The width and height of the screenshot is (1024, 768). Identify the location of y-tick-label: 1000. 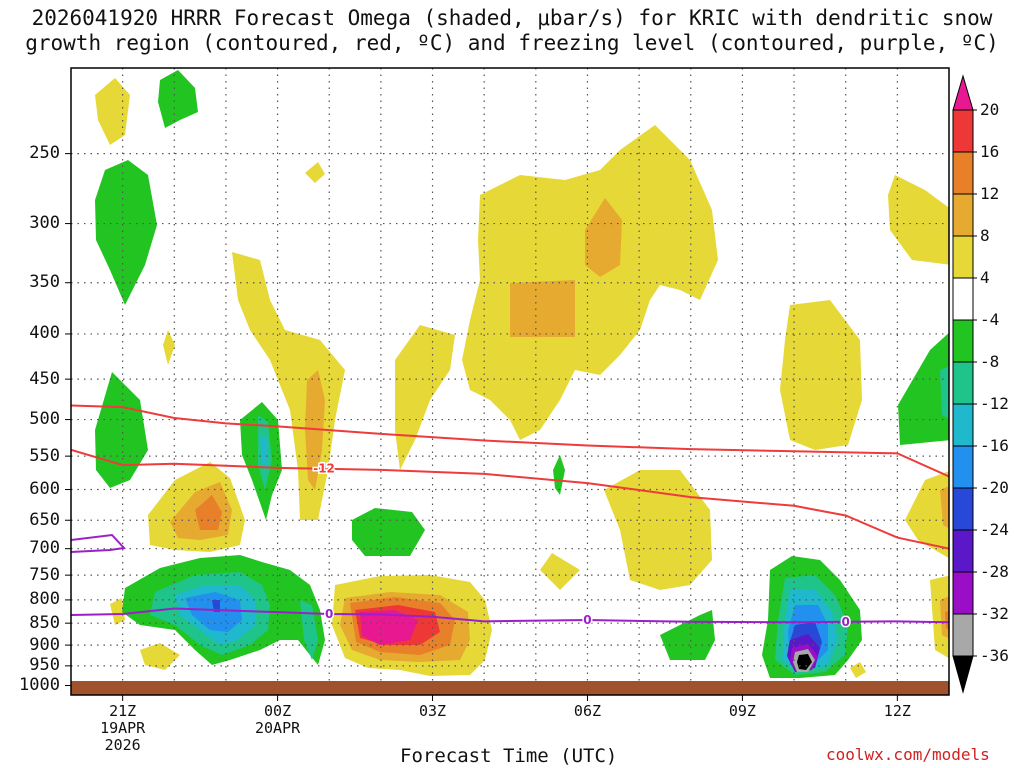
(39, 685).